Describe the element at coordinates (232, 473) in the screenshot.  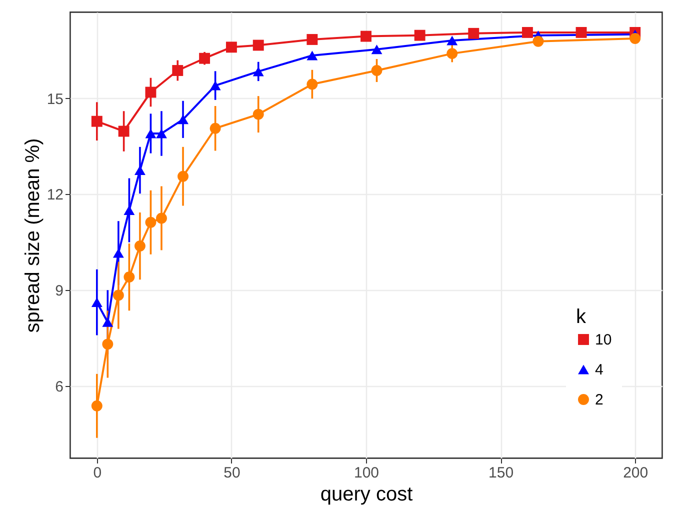
I see `x-tick-label: 50` at that location.